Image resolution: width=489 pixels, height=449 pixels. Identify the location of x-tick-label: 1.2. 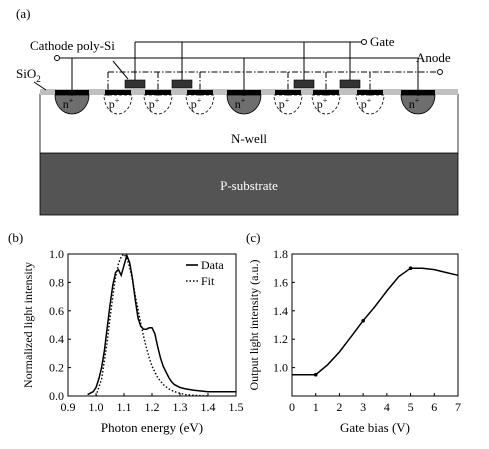
(152, 407).